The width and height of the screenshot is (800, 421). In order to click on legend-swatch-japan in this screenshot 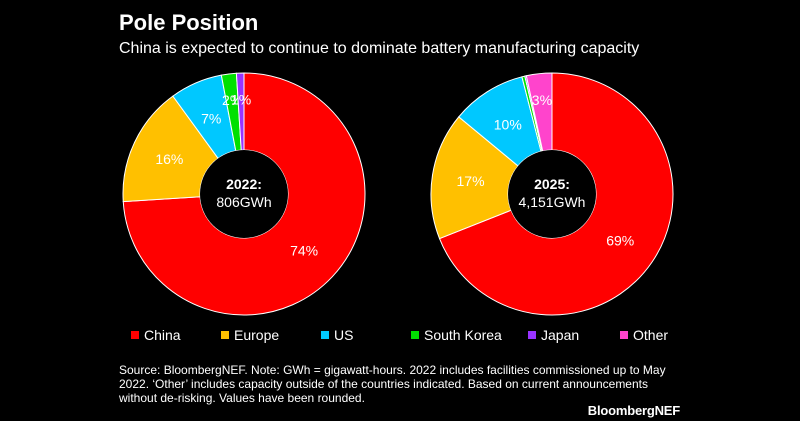, I will do `click(532, 335)`.